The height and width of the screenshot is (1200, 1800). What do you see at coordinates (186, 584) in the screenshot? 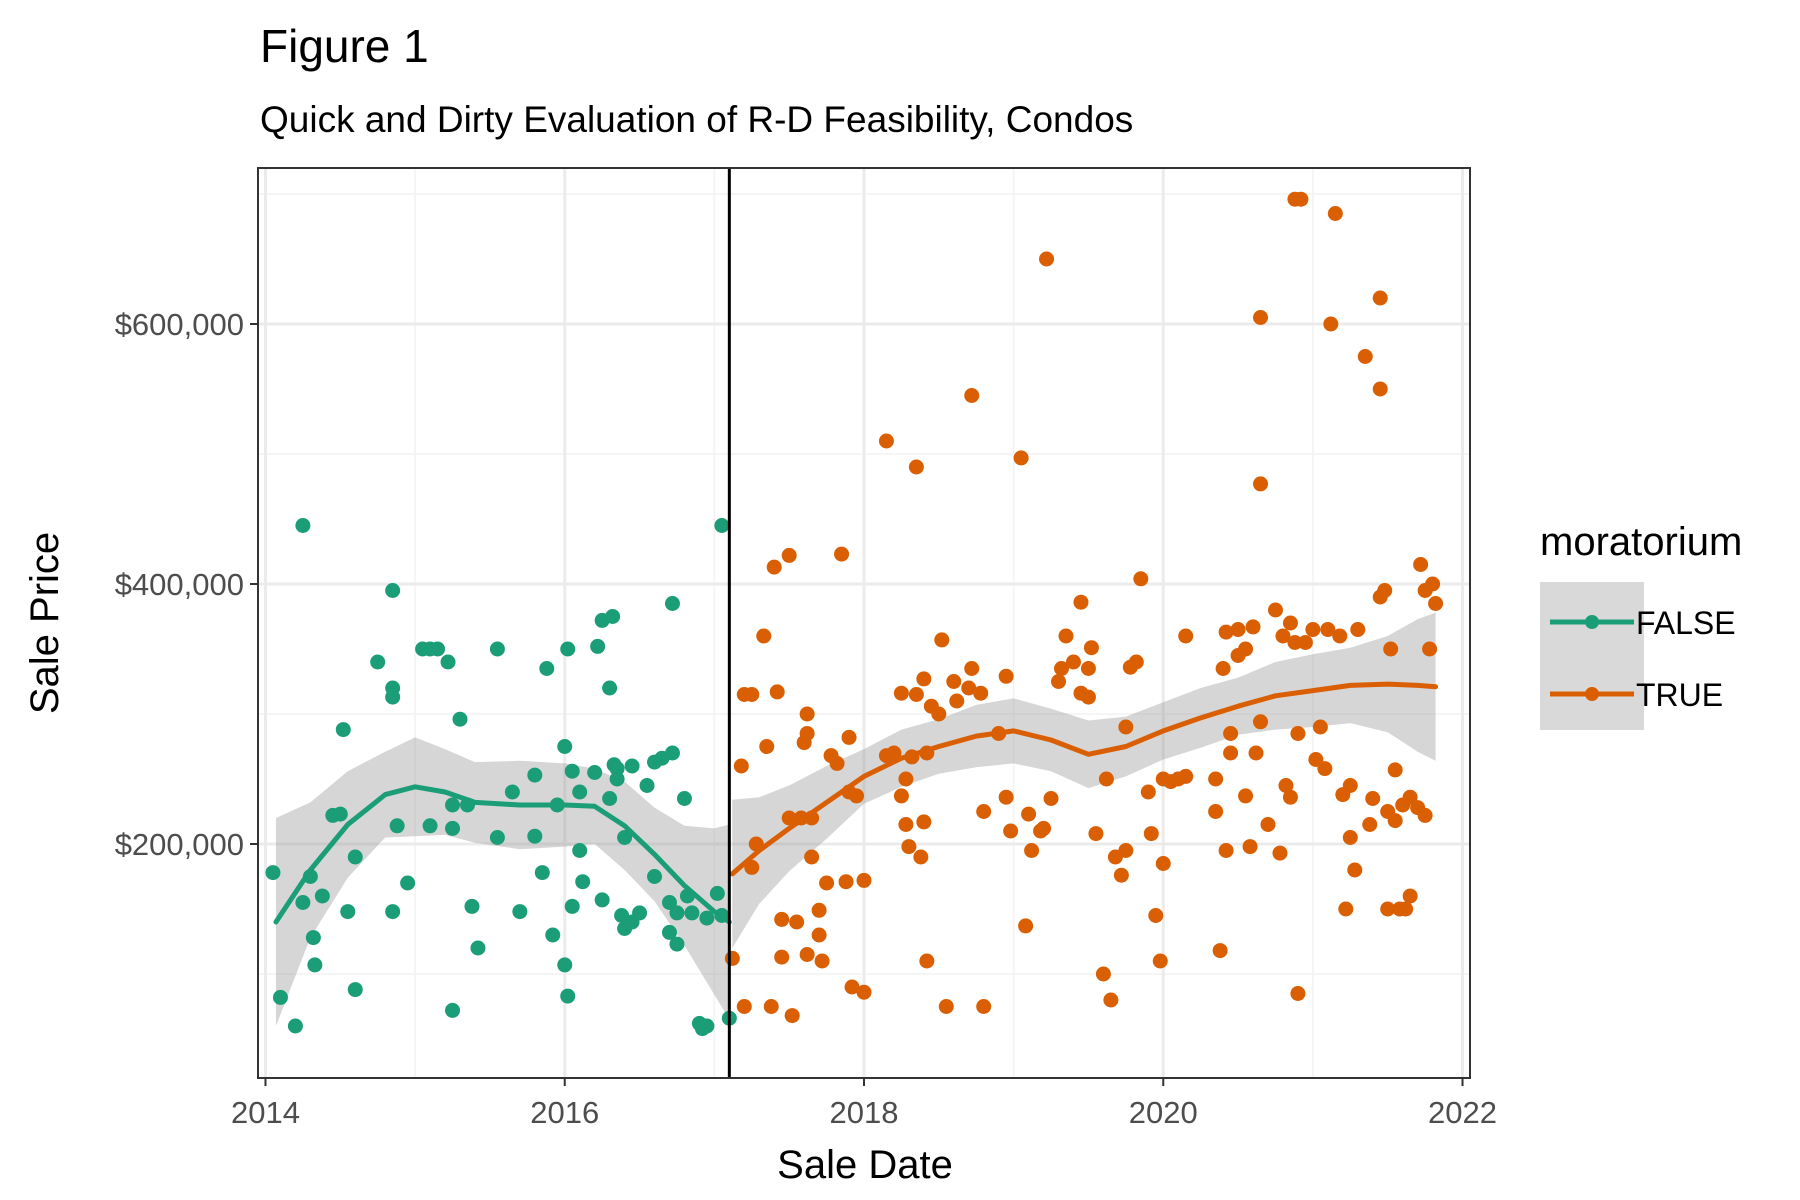
I see `y-axis-ticks: $200,000 $400,000 $600,000` at bounding box center [186, 584].